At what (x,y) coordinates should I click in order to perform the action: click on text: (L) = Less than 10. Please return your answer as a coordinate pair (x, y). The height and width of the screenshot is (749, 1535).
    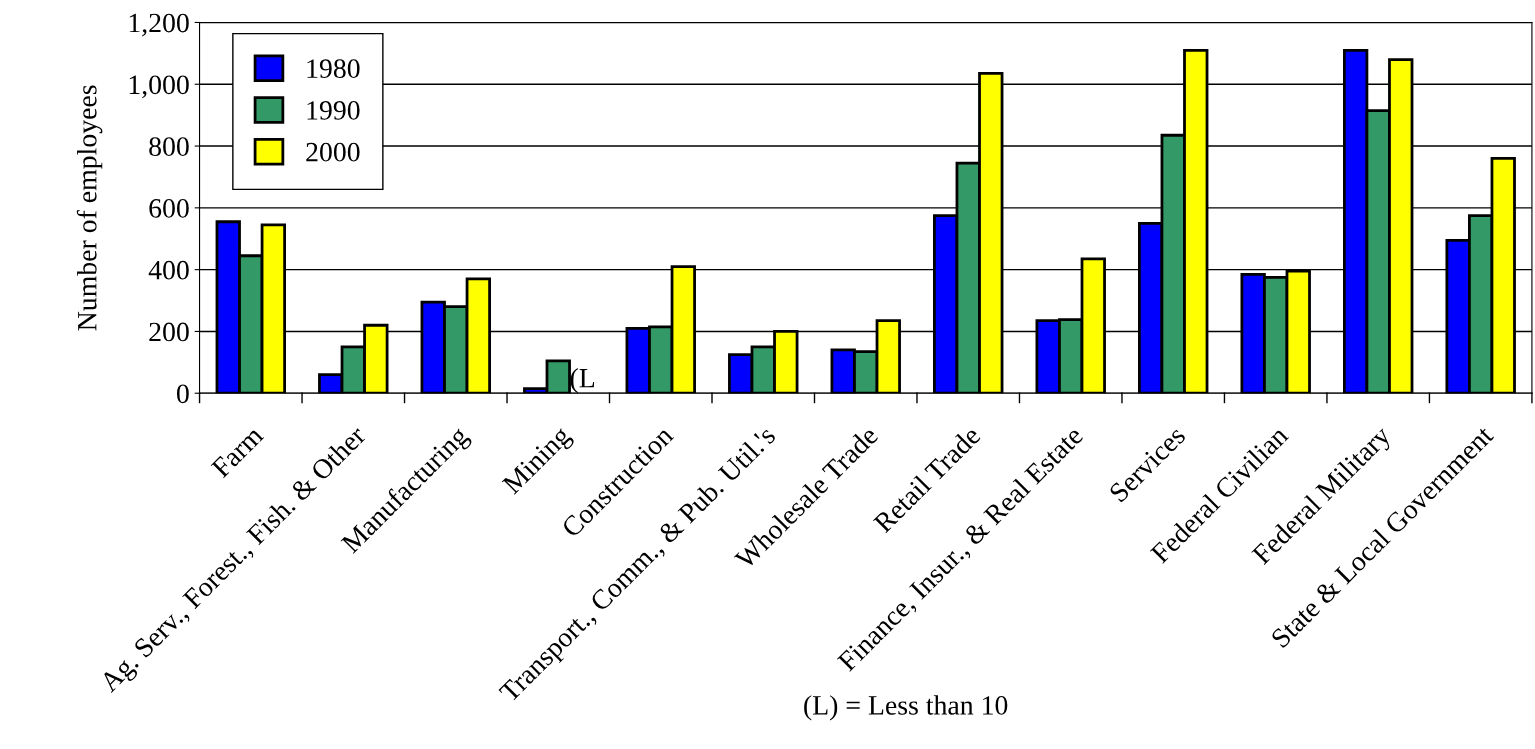
    Looking at the image, I should click on (906, 708).